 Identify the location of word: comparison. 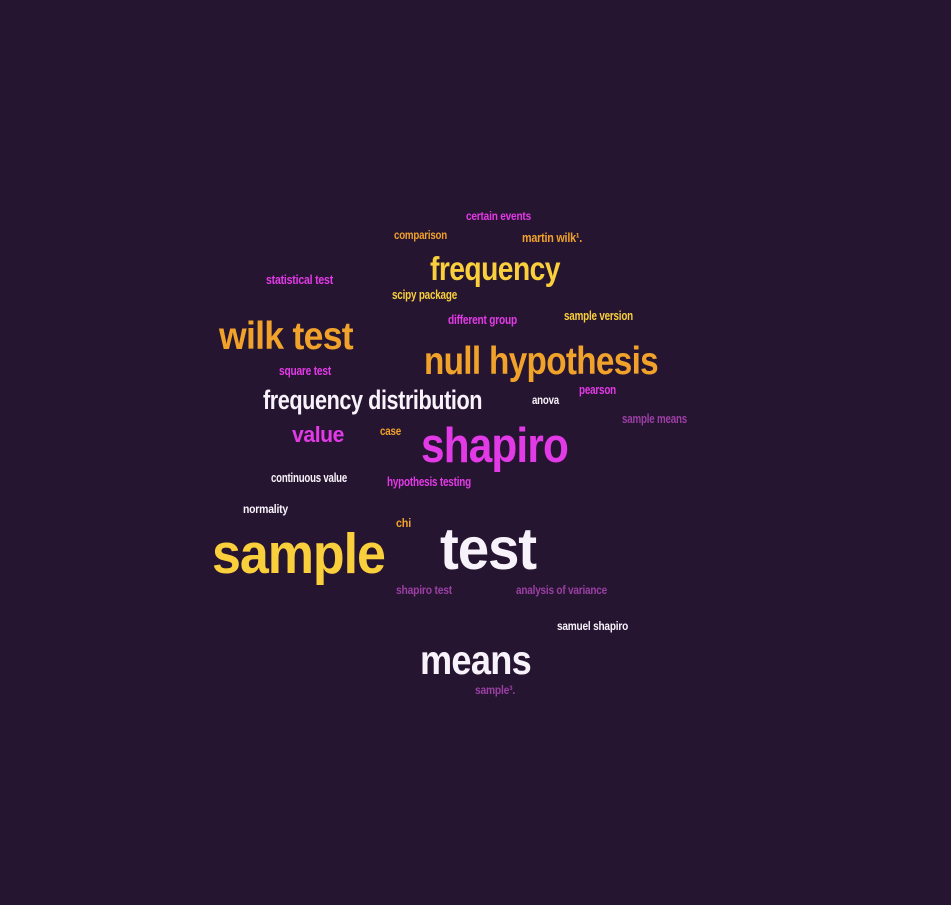
(421, 235).